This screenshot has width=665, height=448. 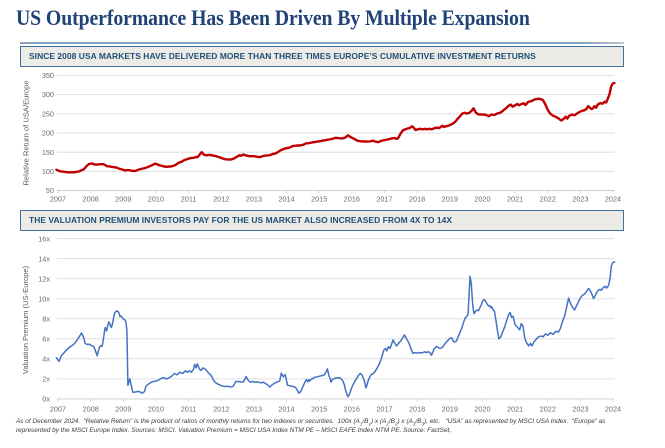 What do you see at coordinates (48, 171) in the screenshot?
I see `svg-text: 100` at bounding box center [48, 171].